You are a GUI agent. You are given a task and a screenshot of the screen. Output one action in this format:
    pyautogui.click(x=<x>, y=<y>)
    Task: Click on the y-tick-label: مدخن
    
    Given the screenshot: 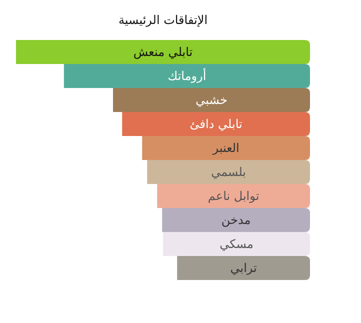 What is the action you would take?
    pyautogui.click(x=236, y=220)
    